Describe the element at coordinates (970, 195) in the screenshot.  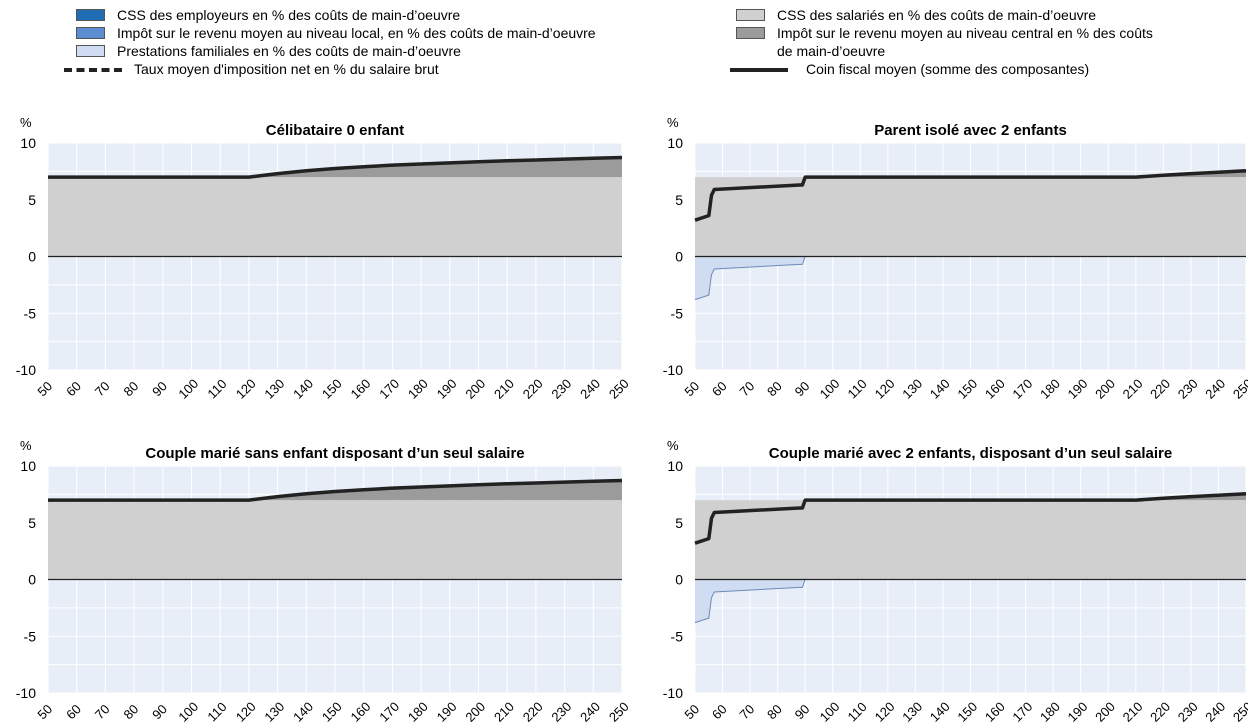
I see `tax-wedge-line` at that location.